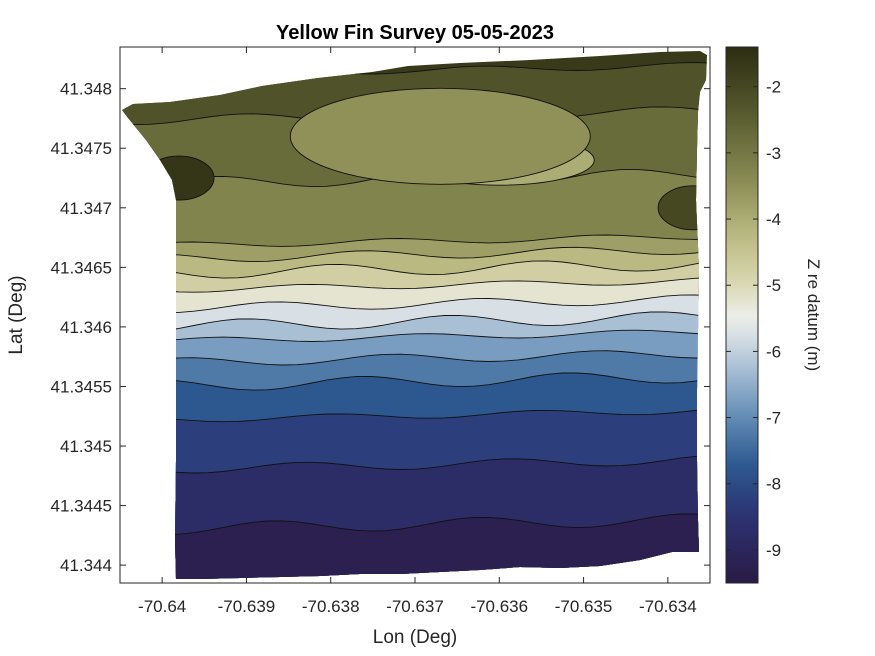  I want to click on y-tick-label: 41.3475, so click(81, 148).